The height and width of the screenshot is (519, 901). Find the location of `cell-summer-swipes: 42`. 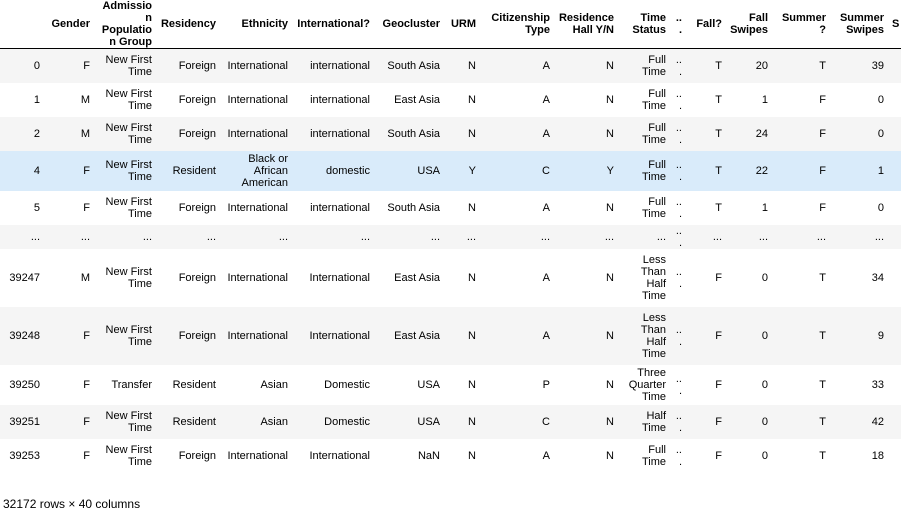

cell-summer-swipes: 42 is located at coordinates (859, 421).